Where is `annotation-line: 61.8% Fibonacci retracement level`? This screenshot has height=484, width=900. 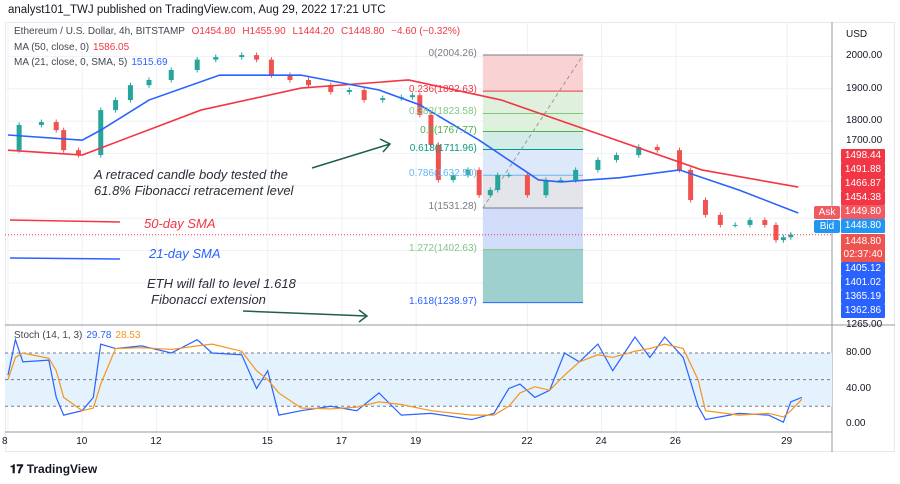
annotation-line: 61.8% Fibonacci retracement level is located at coordinates (194, 190).